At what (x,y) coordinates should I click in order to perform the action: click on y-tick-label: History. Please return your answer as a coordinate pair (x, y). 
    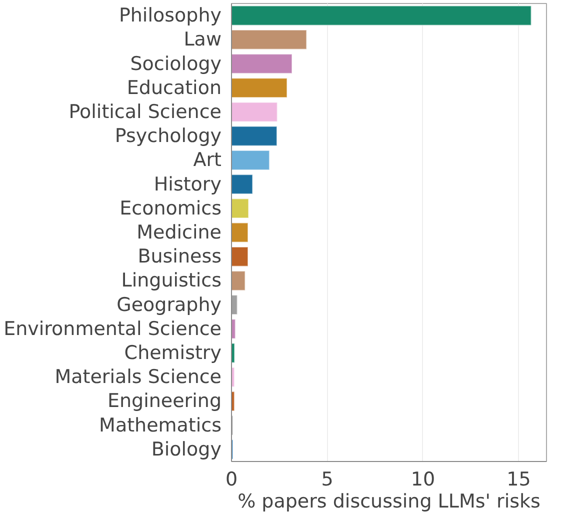
    Looking at the image, I should click on (188, 184).